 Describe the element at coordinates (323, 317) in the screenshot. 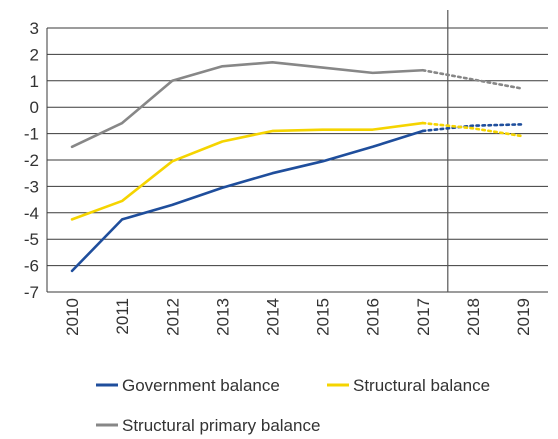

I see `x-tick-label: 2015` at that location.